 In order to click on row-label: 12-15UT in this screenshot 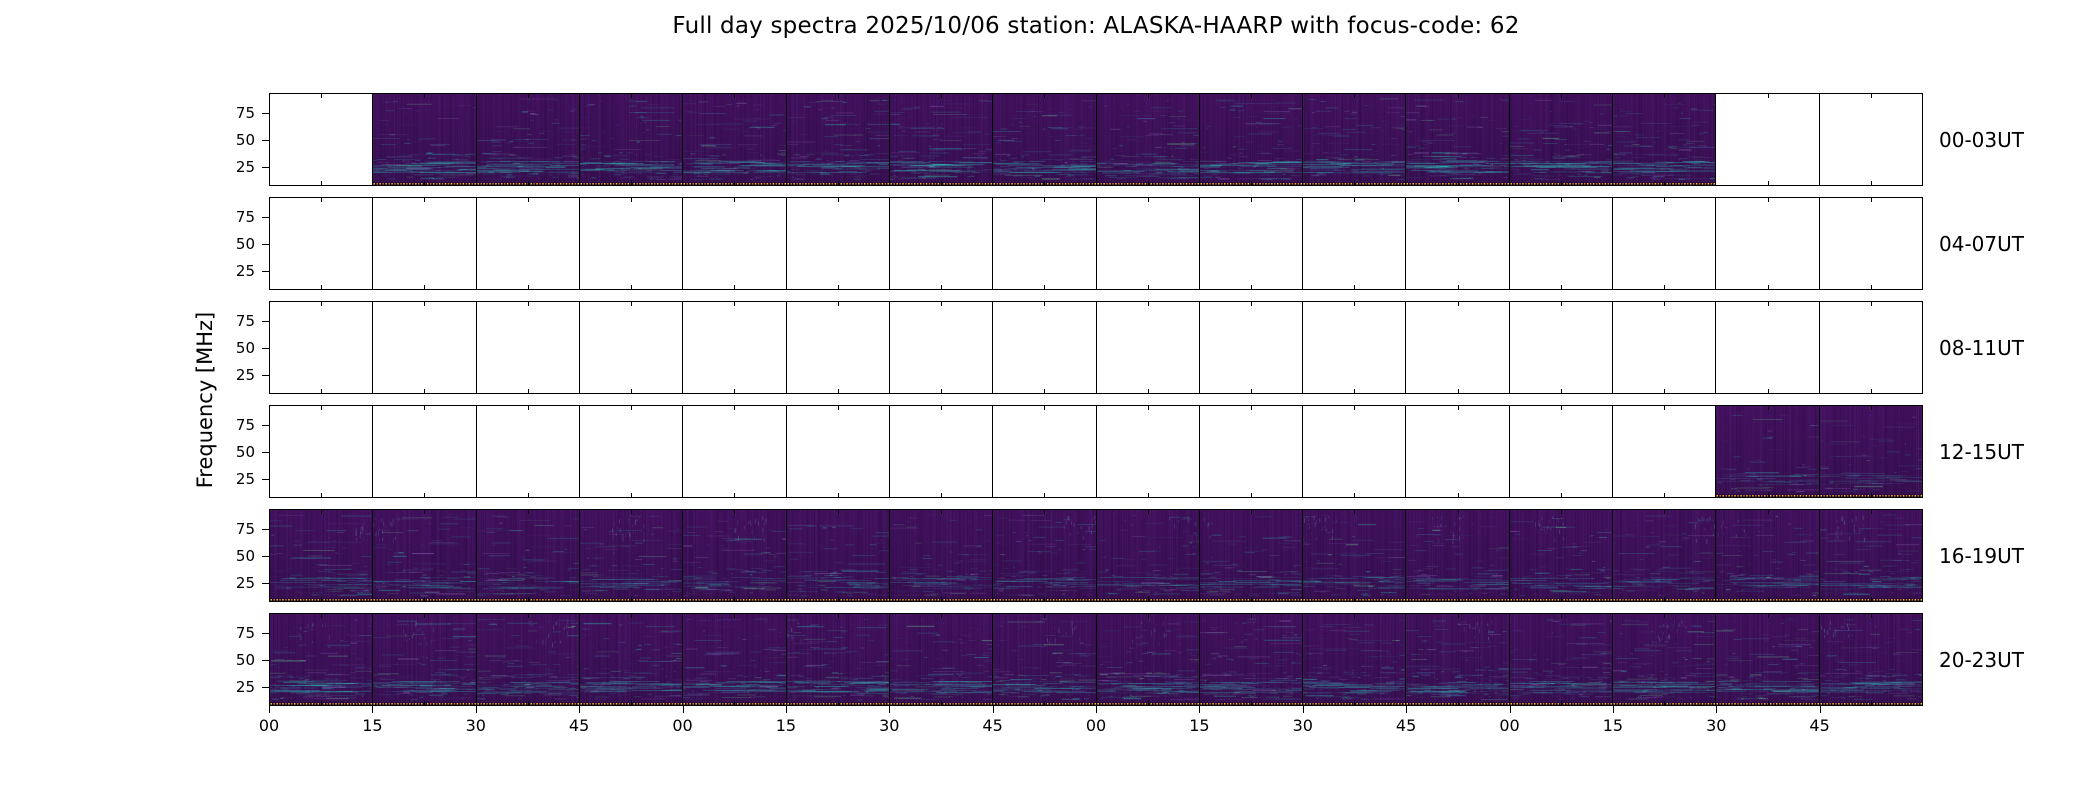, I will do `click(1981, 451)`.